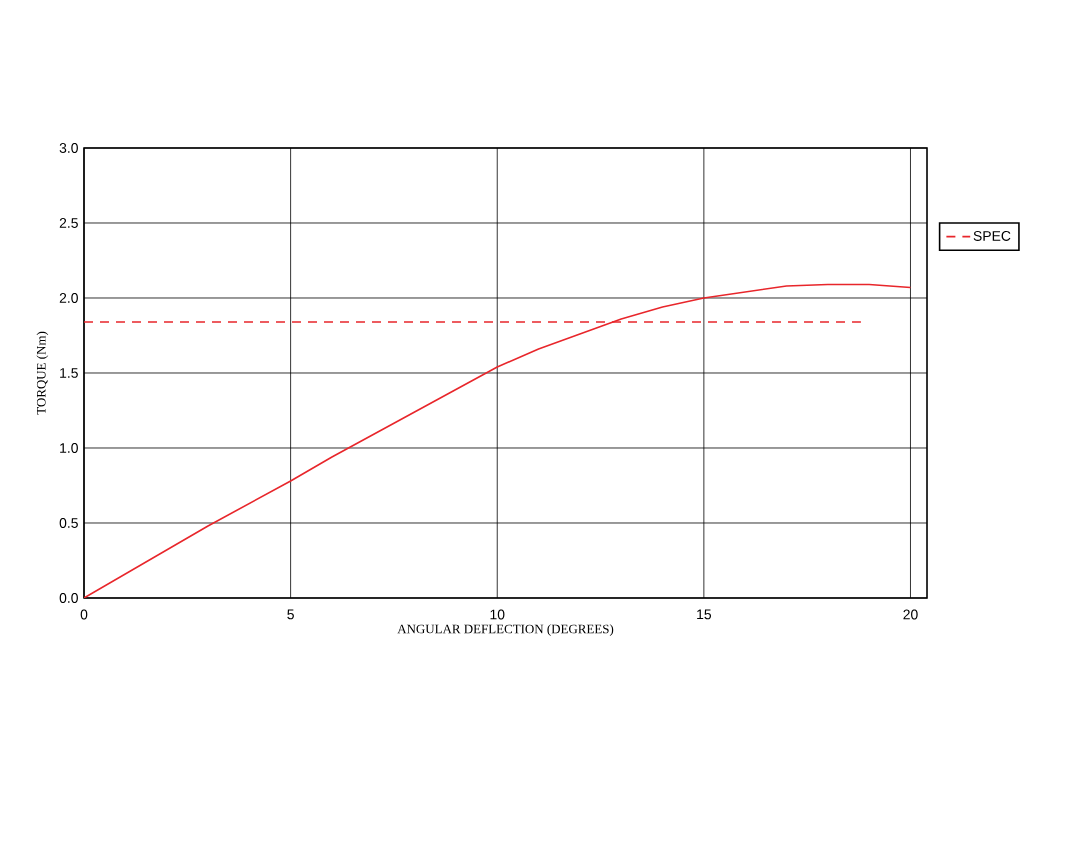  What do you see at coordinates (992, 236) in the screenshot?
I see `legend-label: SPEC` at bounding box center [992, 236].